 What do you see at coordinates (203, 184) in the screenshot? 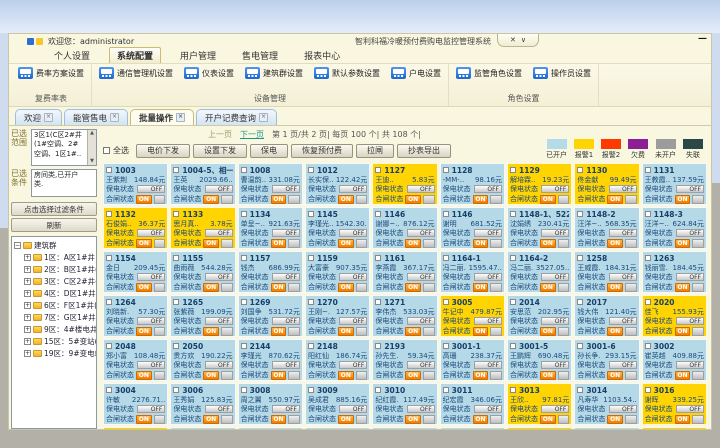
I see `room-card: 1004-5、相一 王英 2029.66.. 保电状态 OFF 合闸状态 ON` at bounding box center [203, 184].